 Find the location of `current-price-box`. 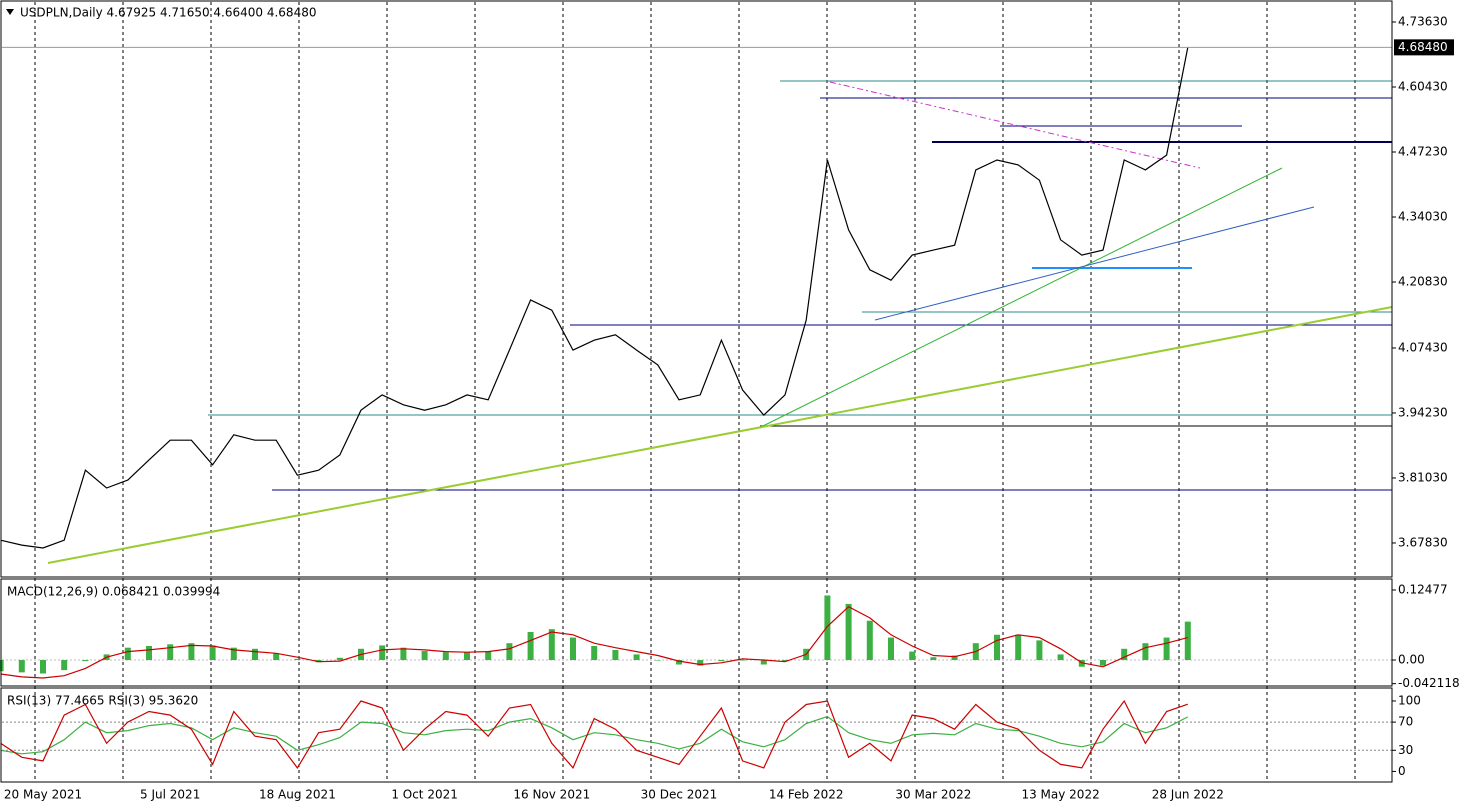

current-price-box is located at coordinates (1424, 47).